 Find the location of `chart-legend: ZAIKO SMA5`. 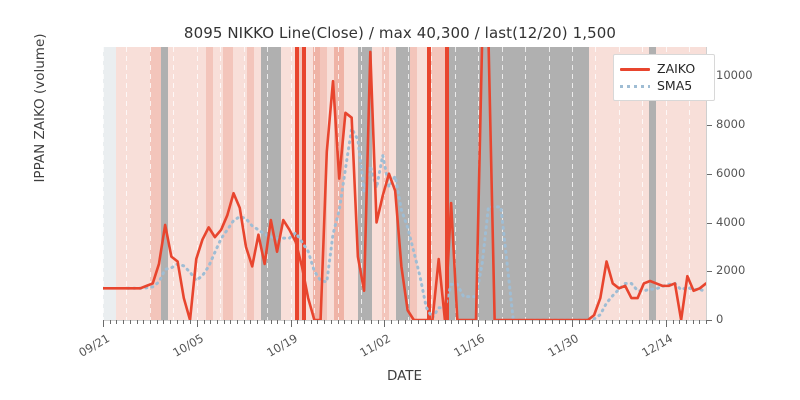

chart-legend: ZAIKO SMA5 is located at coordinates (664, 77).